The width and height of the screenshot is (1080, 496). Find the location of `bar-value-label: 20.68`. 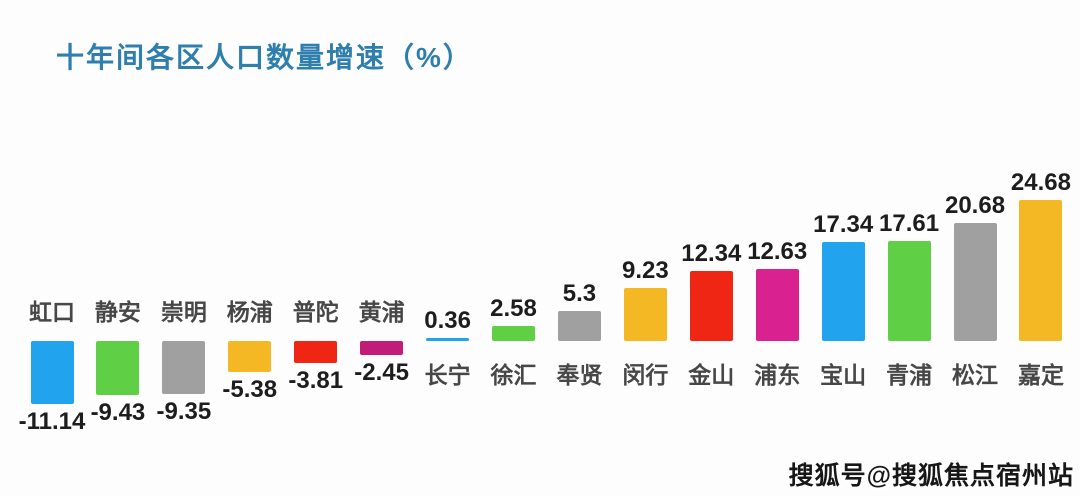

bar-value-label: 20.68 is located at coordinates (975, 206).